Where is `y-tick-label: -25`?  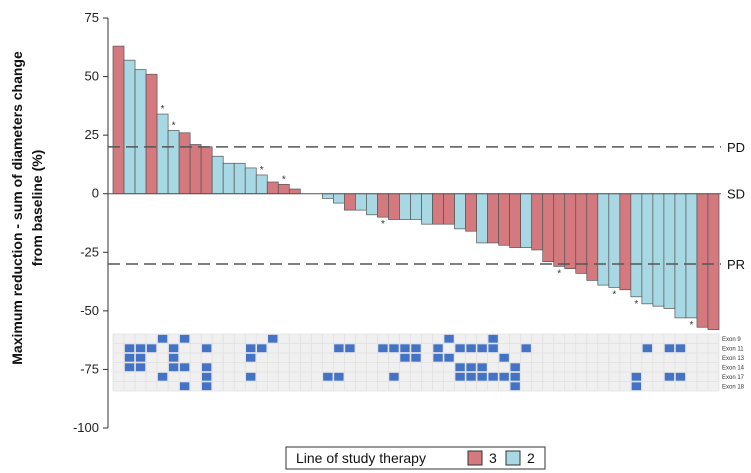 y-tick-label: -25 is located at coordinates (89, 251).